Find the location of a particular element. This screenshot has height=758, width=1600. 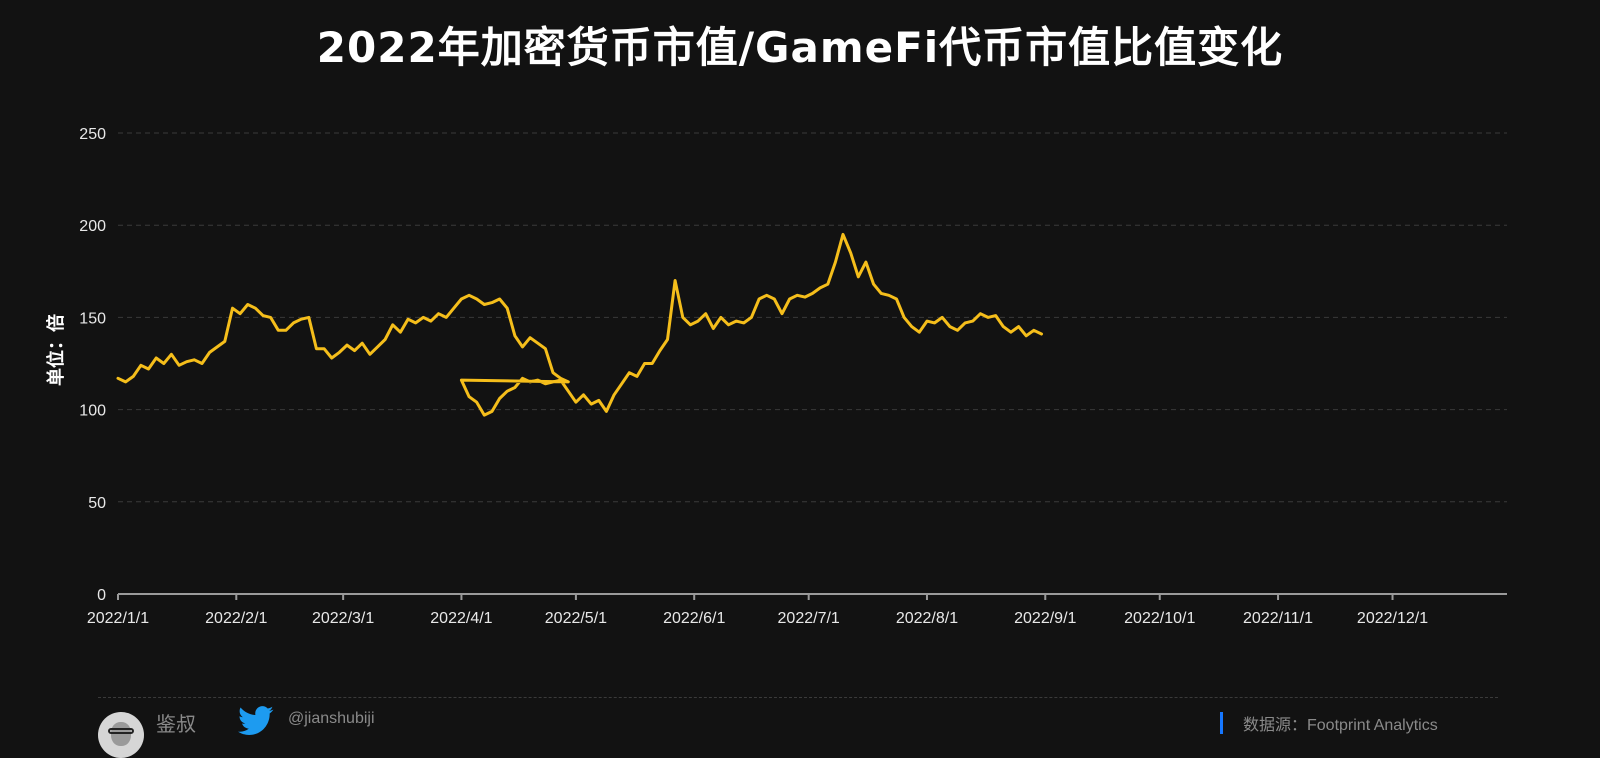

y-tick-label: 250 is located at coordinates (92, 134).